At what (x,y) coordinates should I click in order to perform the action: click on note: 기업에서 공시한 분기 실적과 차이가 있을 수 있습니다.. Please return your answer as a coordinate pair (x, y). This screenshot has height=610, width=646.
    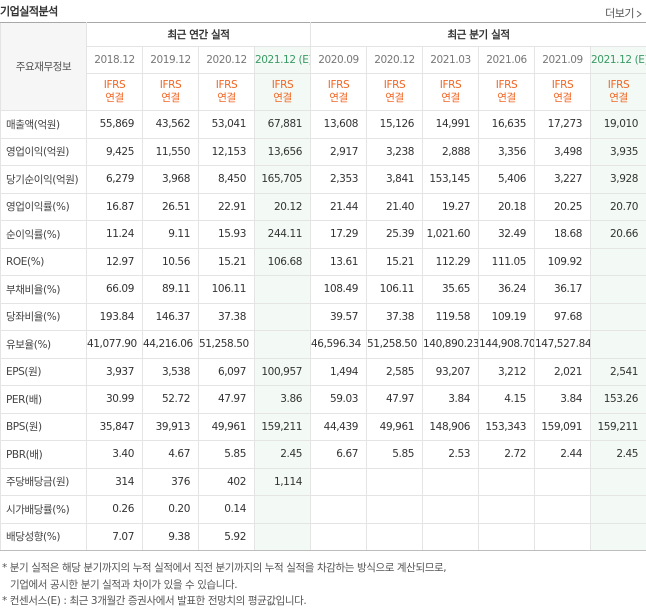
    Looking at the image, I should click on (224, 585).